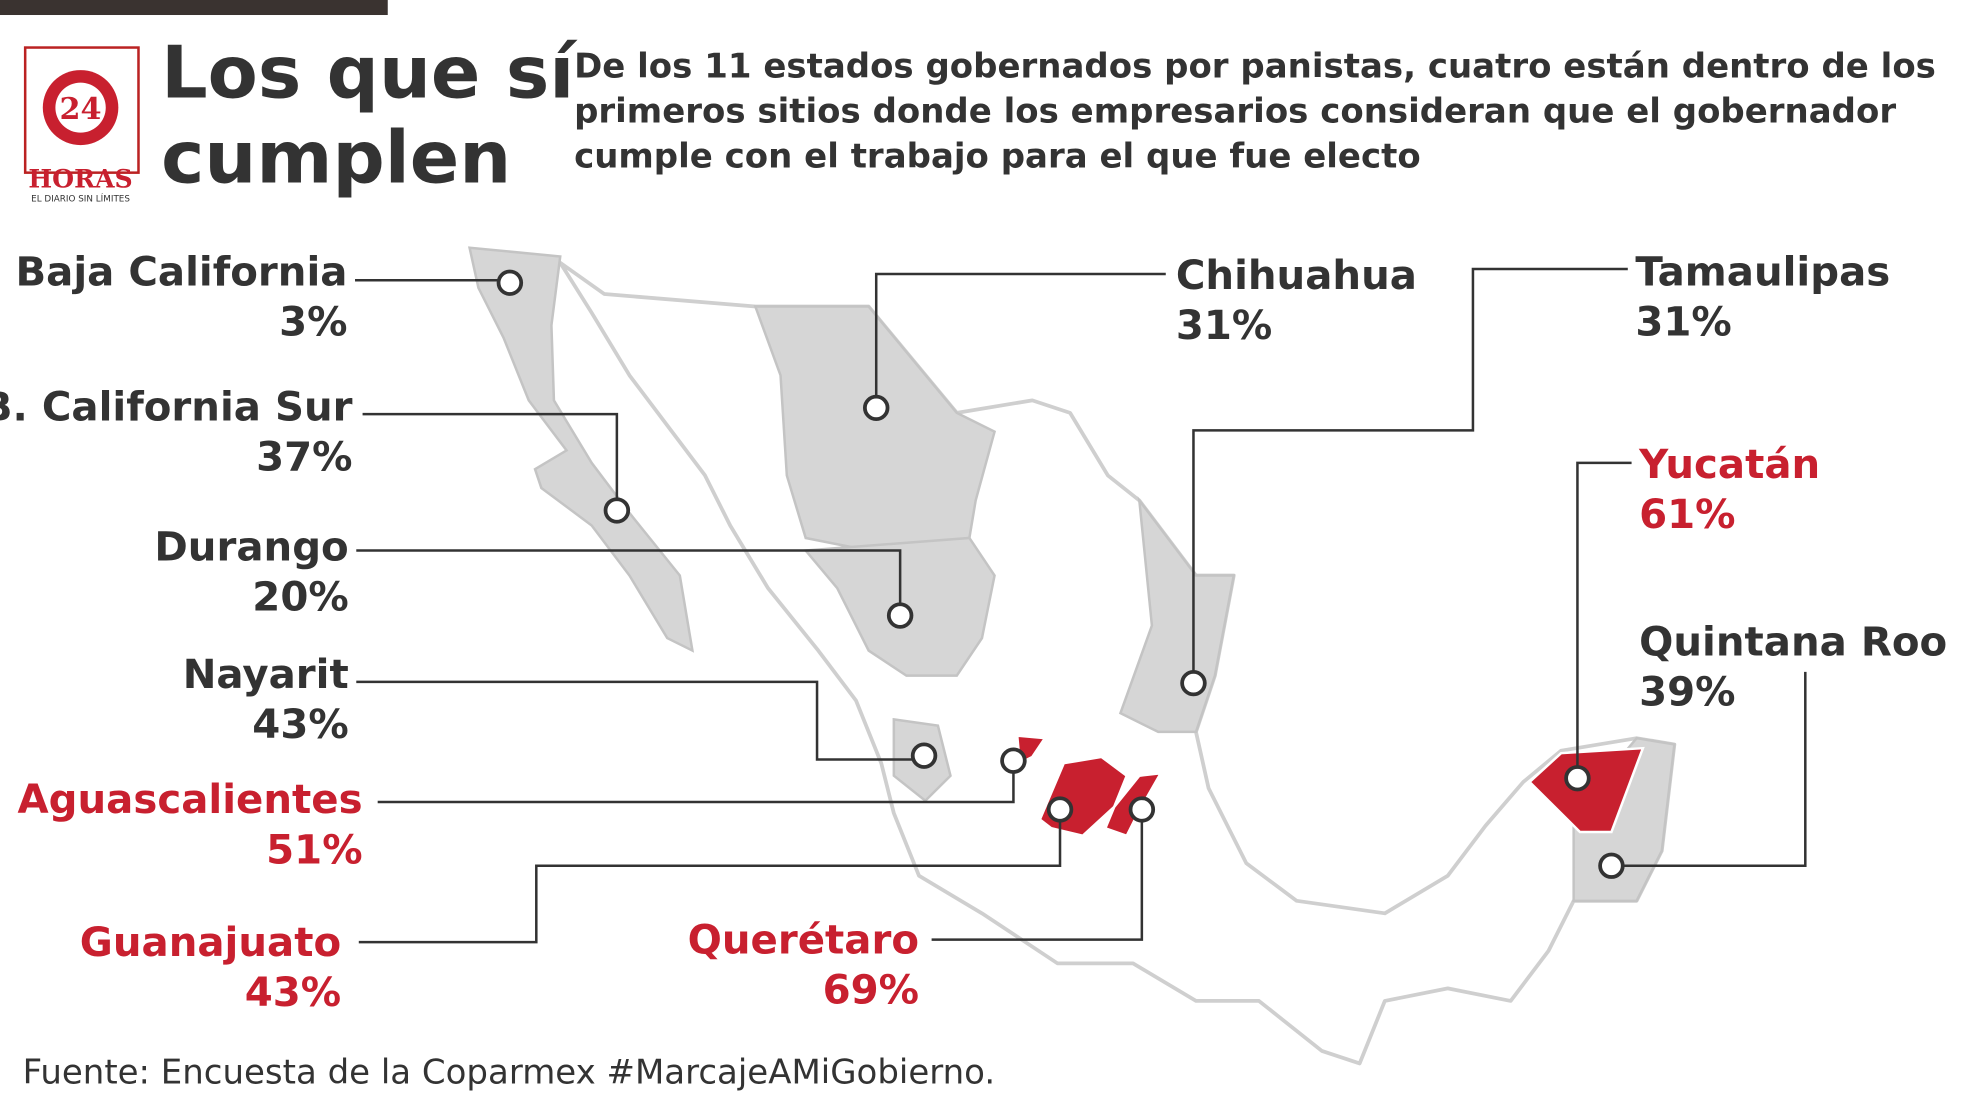  I want to click on state-name: Guanajuato, so click(210, 943).